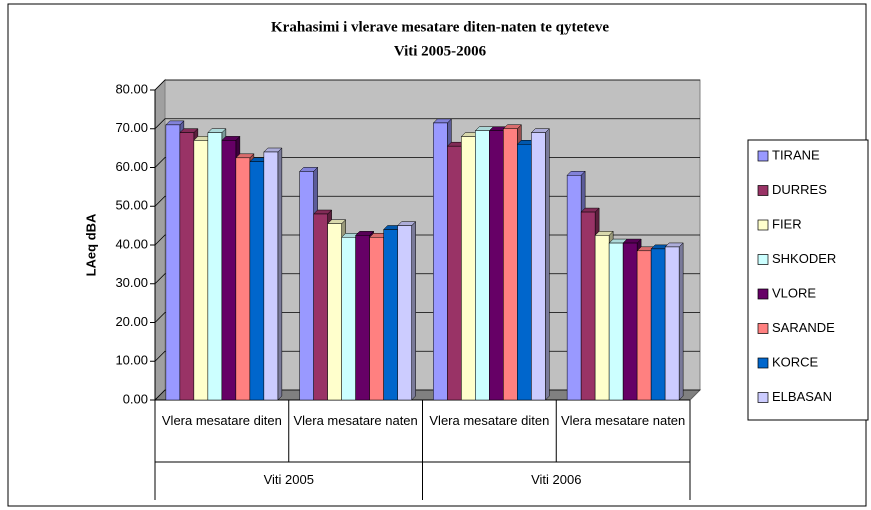  What do you see at coordinates (803, 327) in the screenshot?
I see `legend-label: SARANDE` at bounding box center [803, 327].